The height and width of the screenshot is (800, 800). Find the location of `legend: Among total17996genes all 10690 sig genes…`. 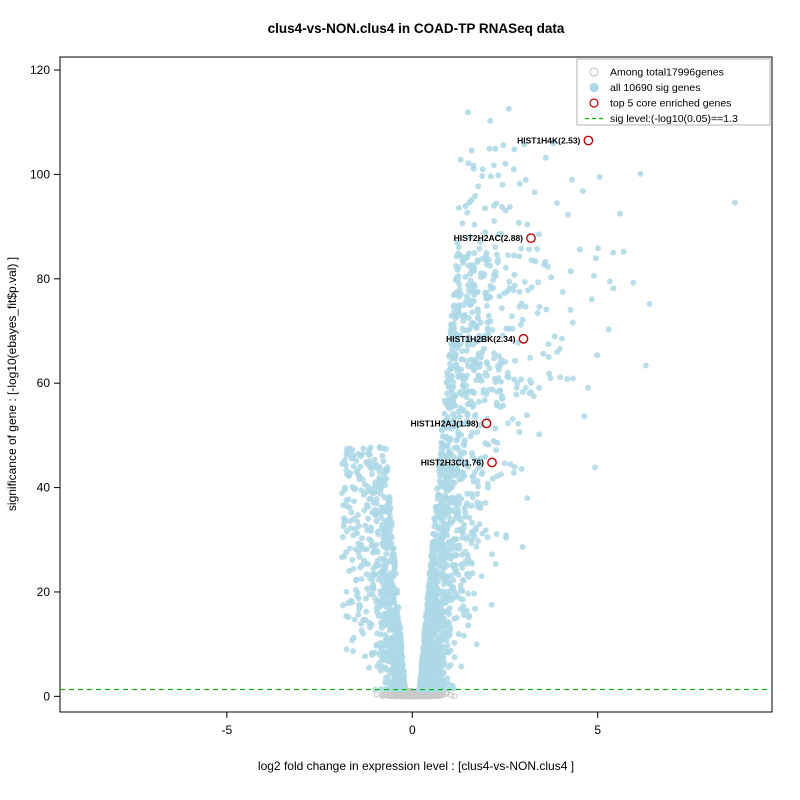

legend: Among total17996genes all 10690 sig genes… is located at coordinates (673, 92).